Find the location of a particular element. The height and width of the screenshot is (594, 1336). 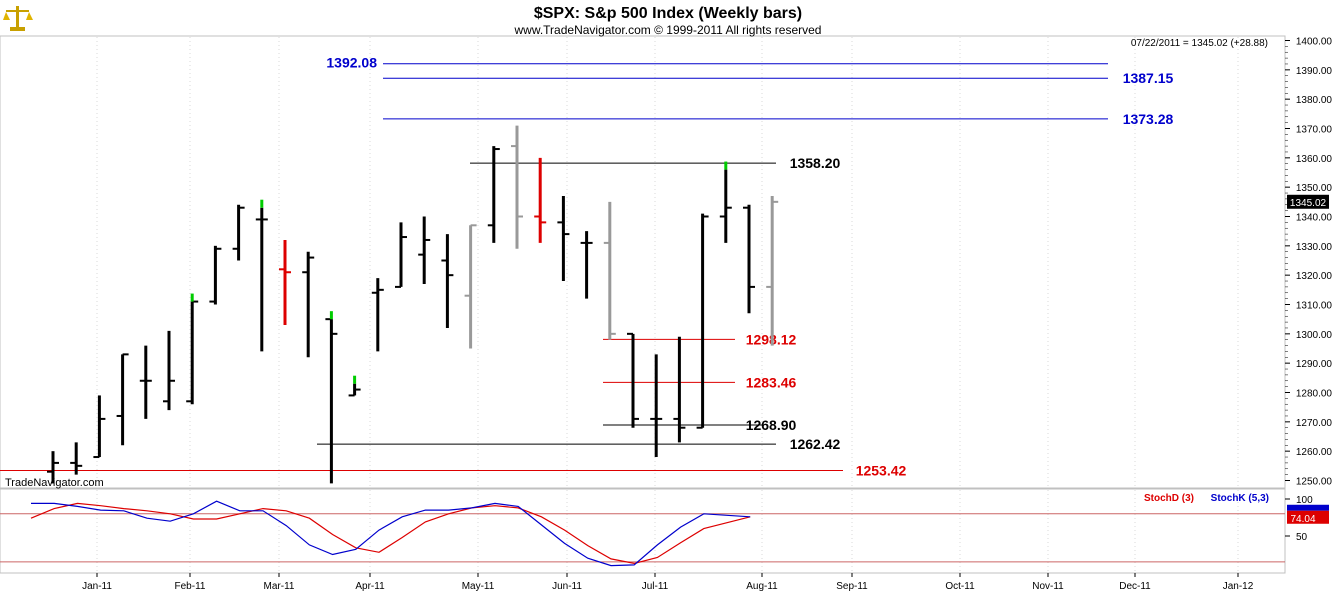

level-label: 1253.42 is located at coordinates (881, 470).